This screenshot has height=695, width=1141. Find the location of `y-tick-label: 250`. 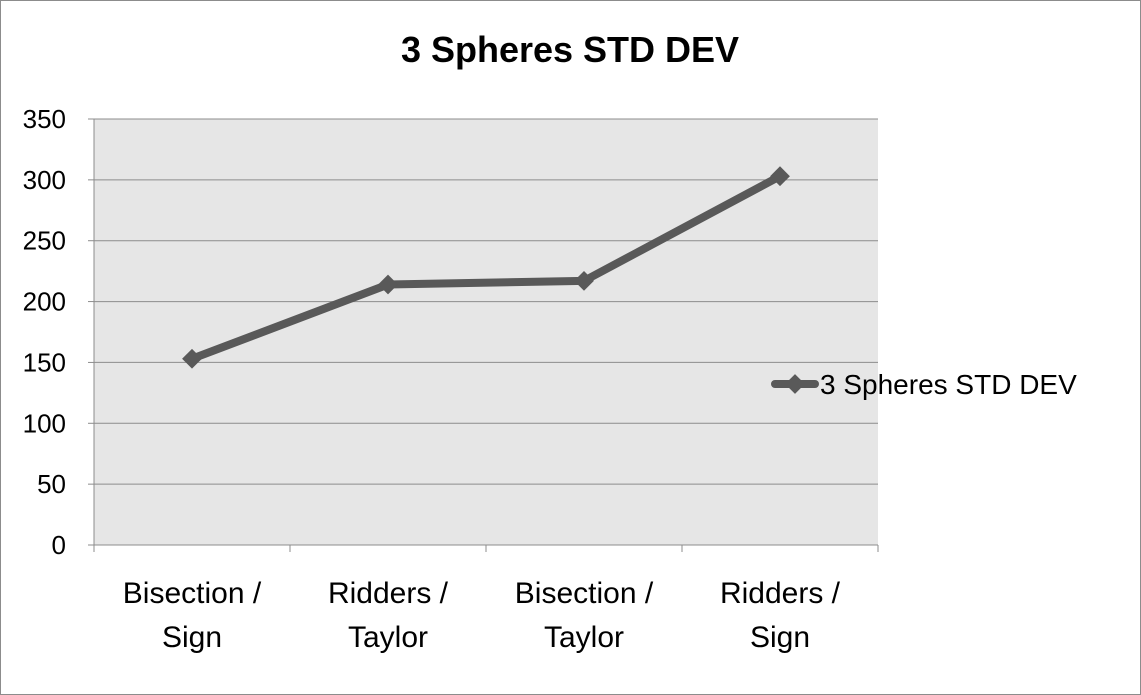

y-tick-label: 250 is located at coordinates (44, 241).